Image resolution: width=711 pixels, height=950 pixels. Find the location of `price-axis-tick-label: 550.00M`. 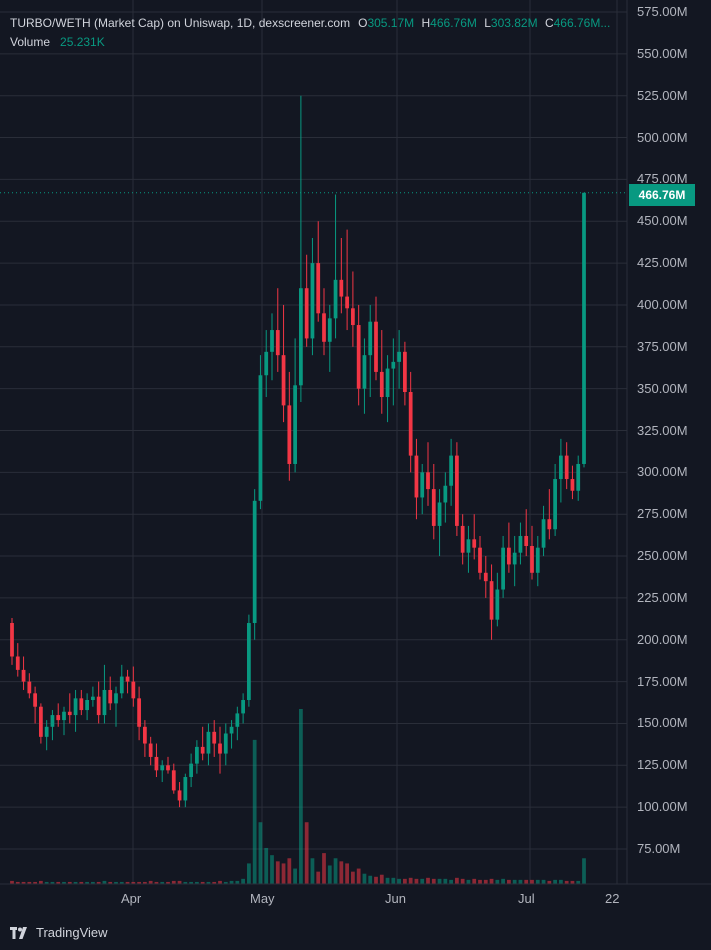

price-axis-tick-label: 550.00M is located at coordinates (662, 53).